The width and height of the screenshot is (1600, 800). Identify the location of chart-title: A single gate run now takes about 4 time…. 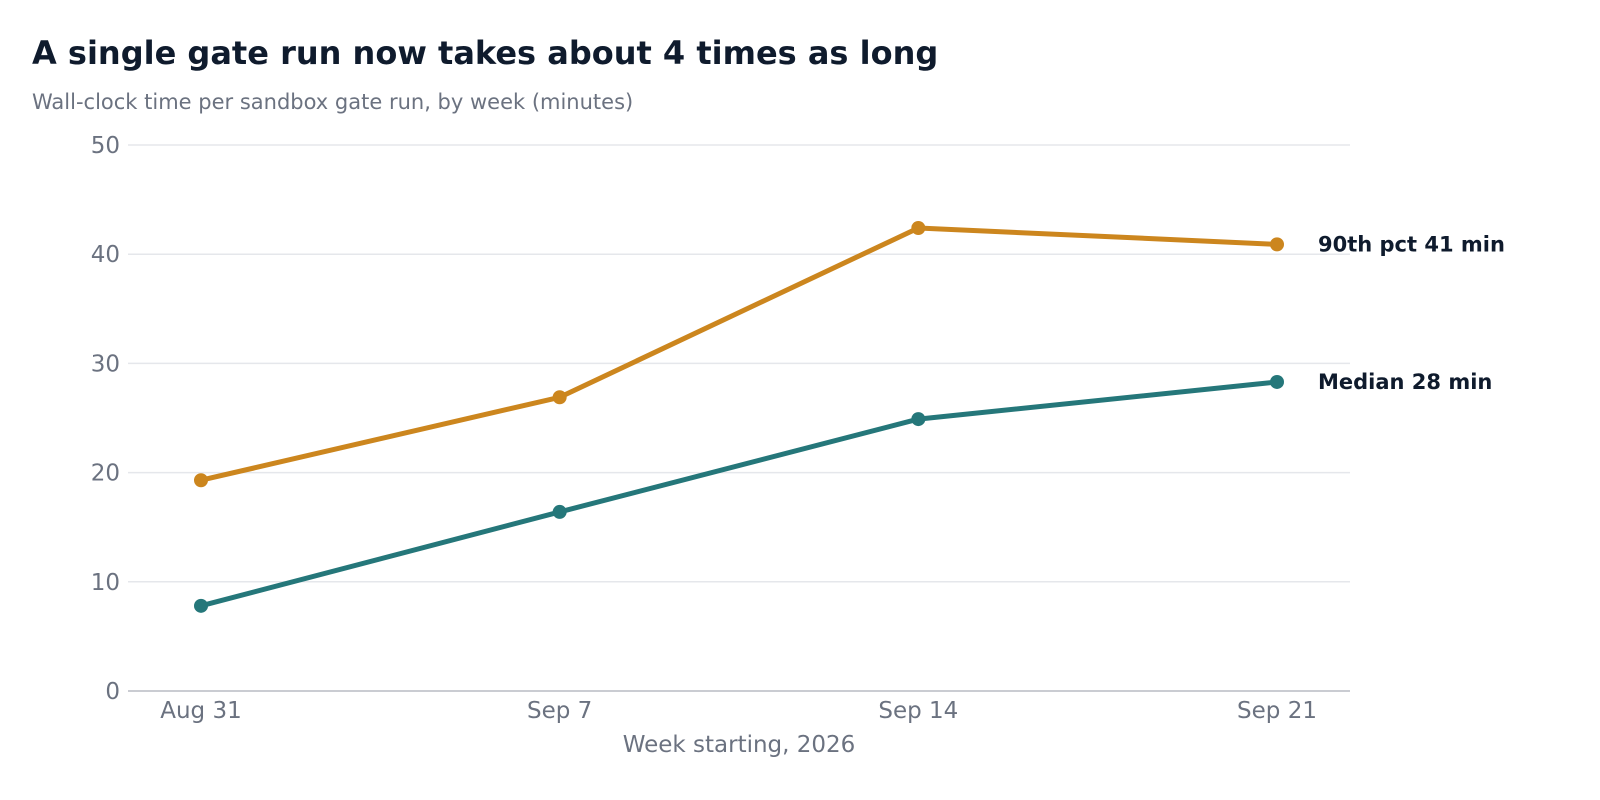
(485, 53).